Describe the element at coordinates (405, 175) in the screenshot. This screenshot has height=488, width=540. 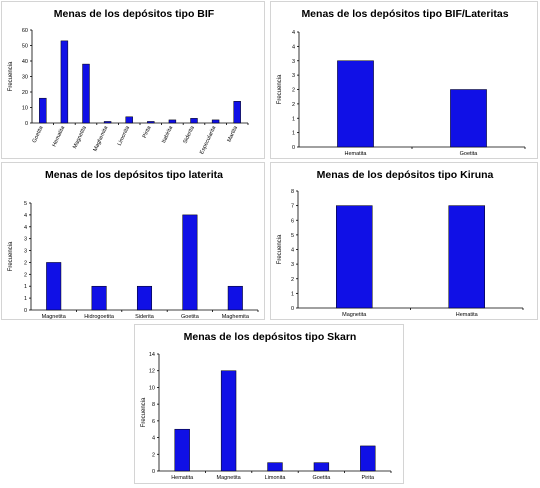
I see `chart-title: Menas de los depósitos tipo Kiruna` at that location.